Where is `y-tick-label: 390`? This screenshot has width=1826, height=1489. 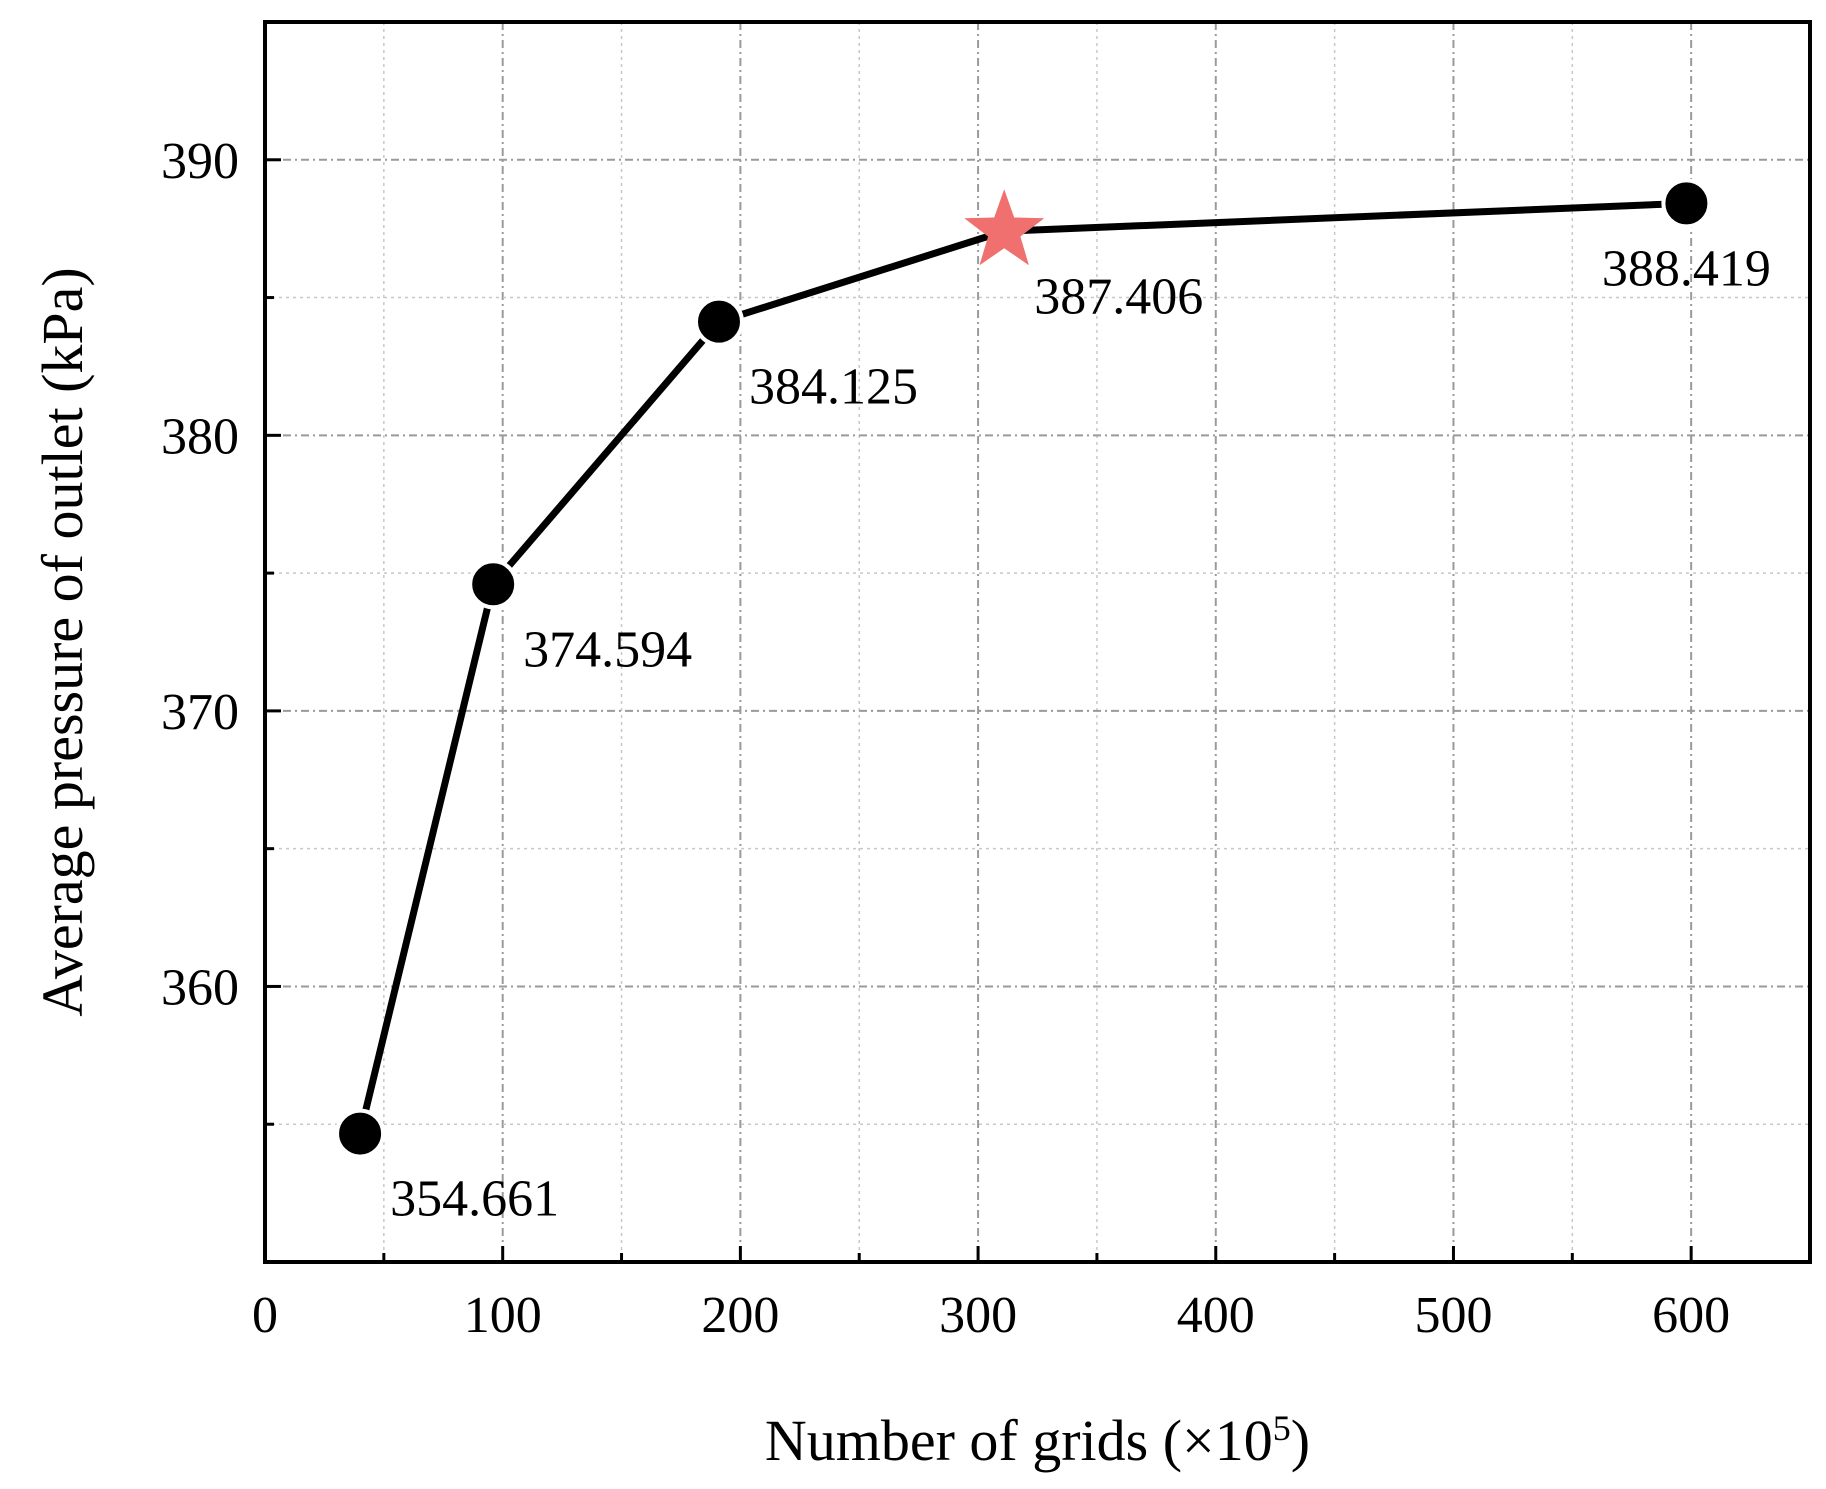
y-tick-label: 390 is located at coordinates (200, 161).